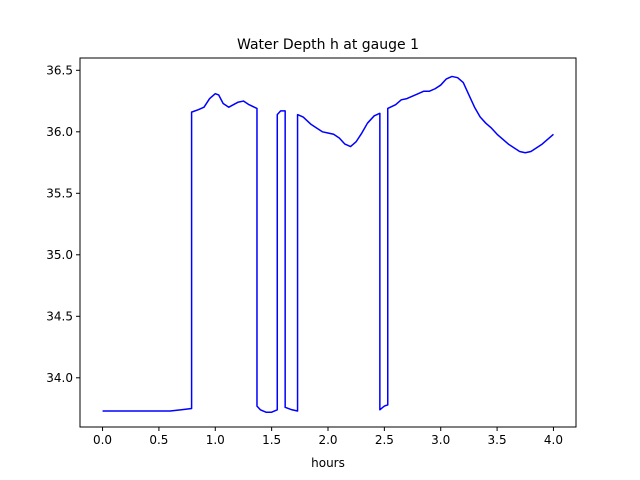  I want to click on y-tick-label: 36.0, so click(59, 132).